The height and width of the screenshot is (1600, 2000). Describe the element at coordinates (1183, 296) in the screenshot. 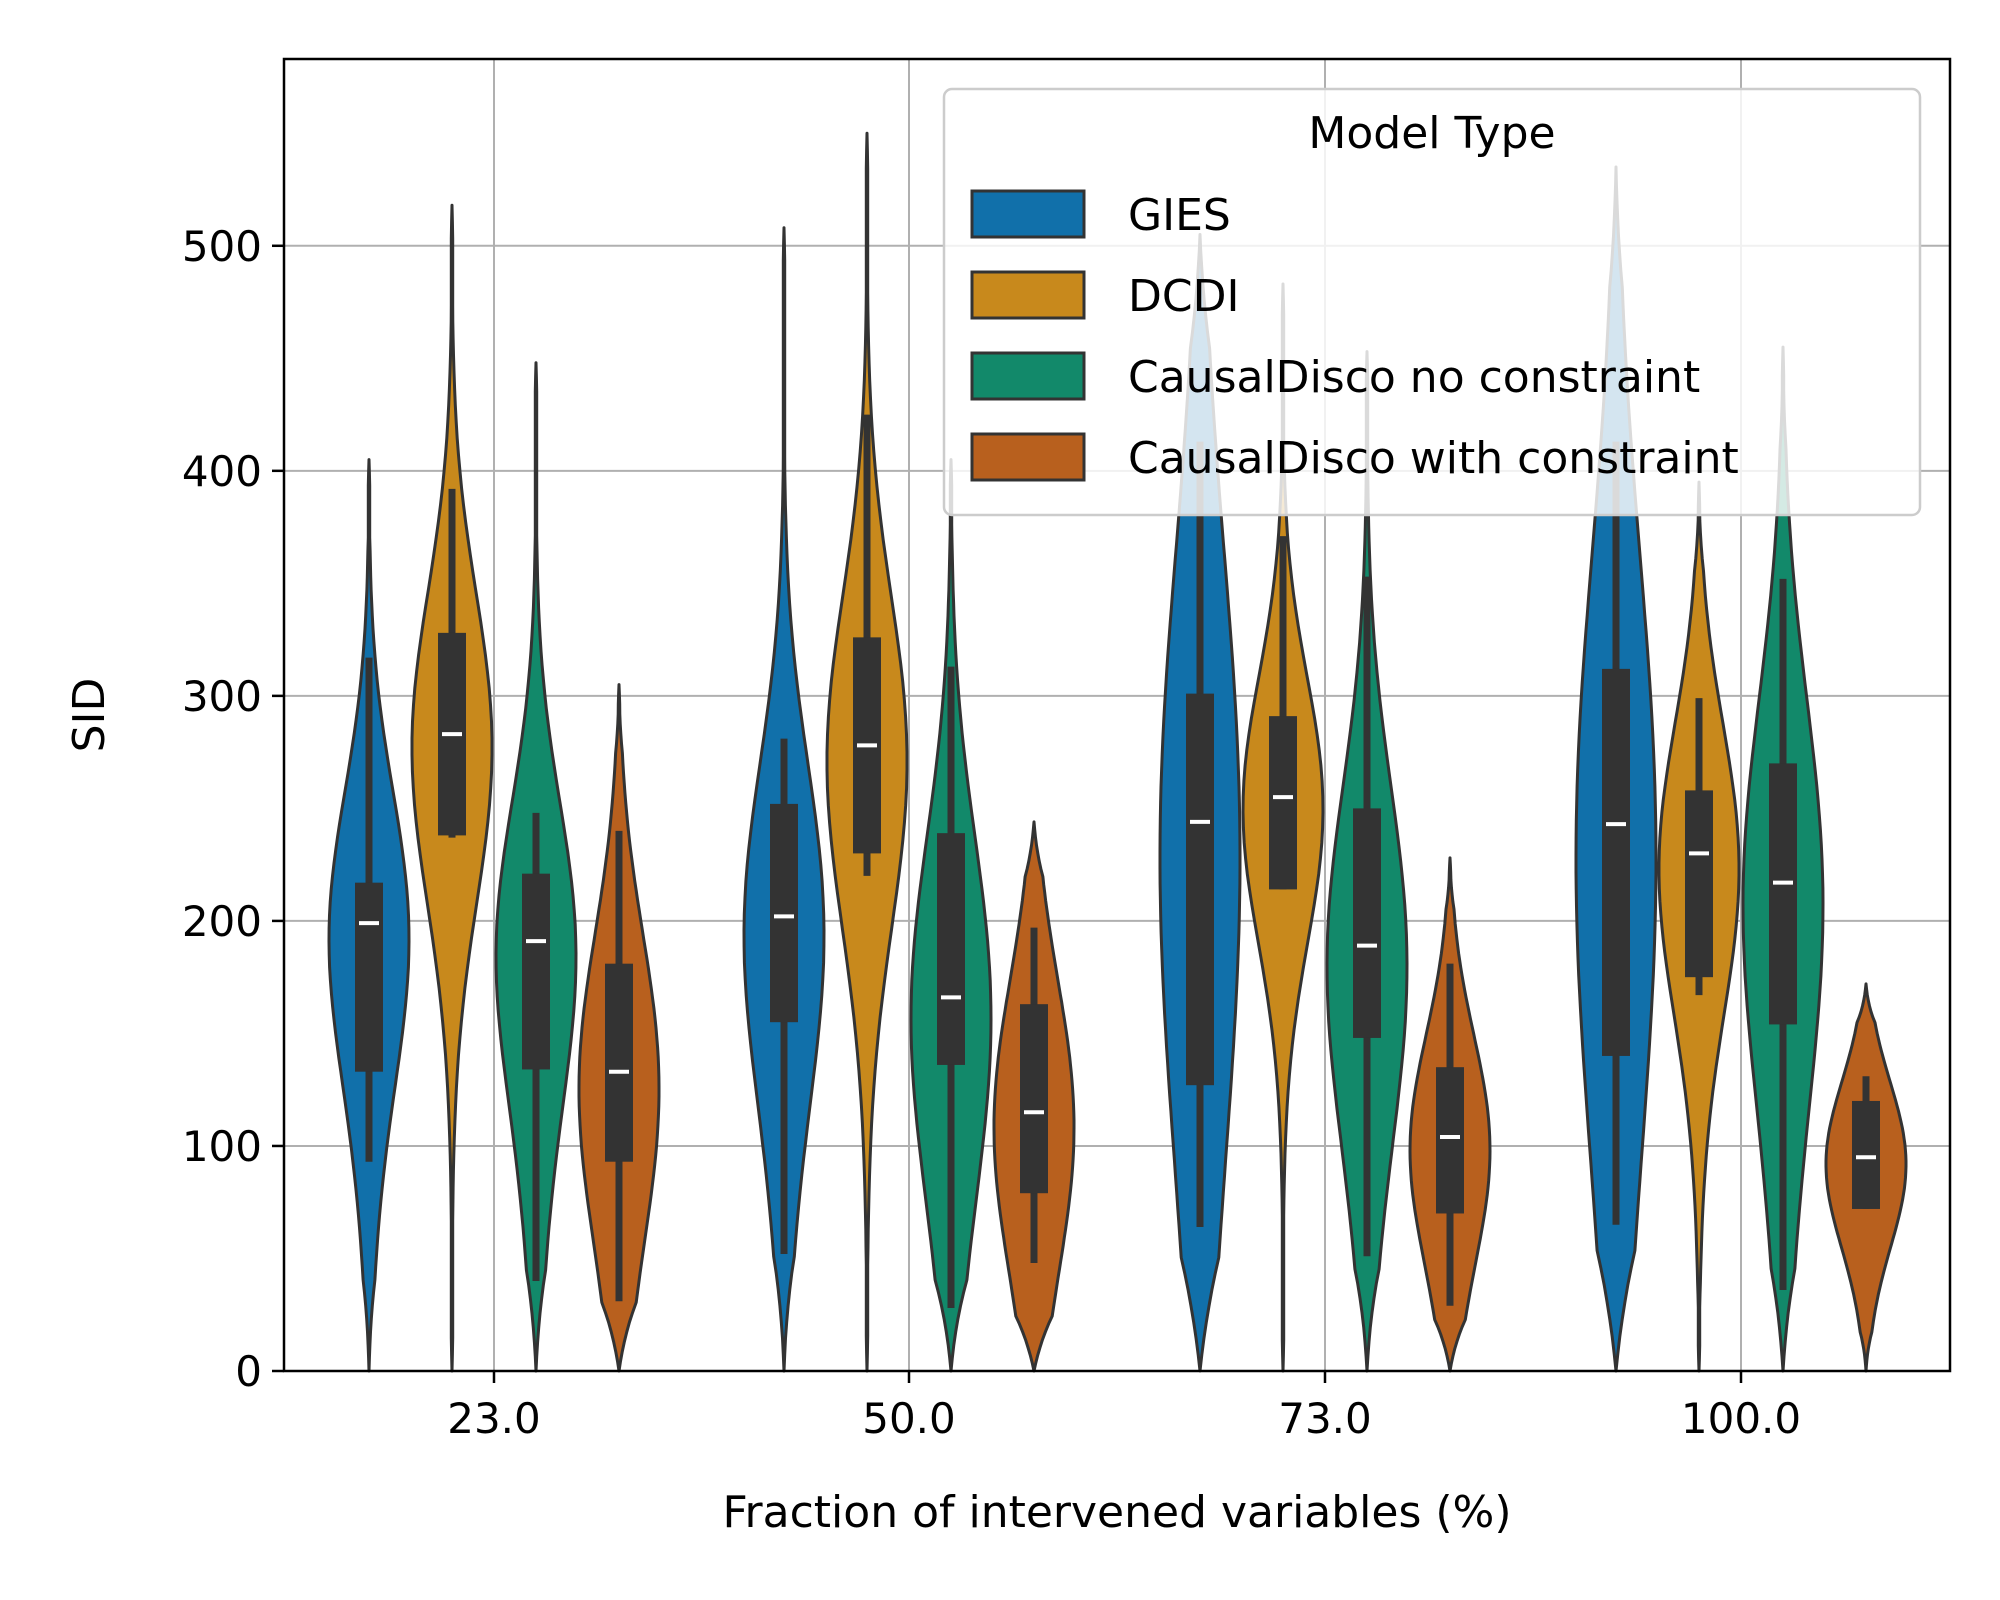

I see `legend-label: DCDI` at that location.